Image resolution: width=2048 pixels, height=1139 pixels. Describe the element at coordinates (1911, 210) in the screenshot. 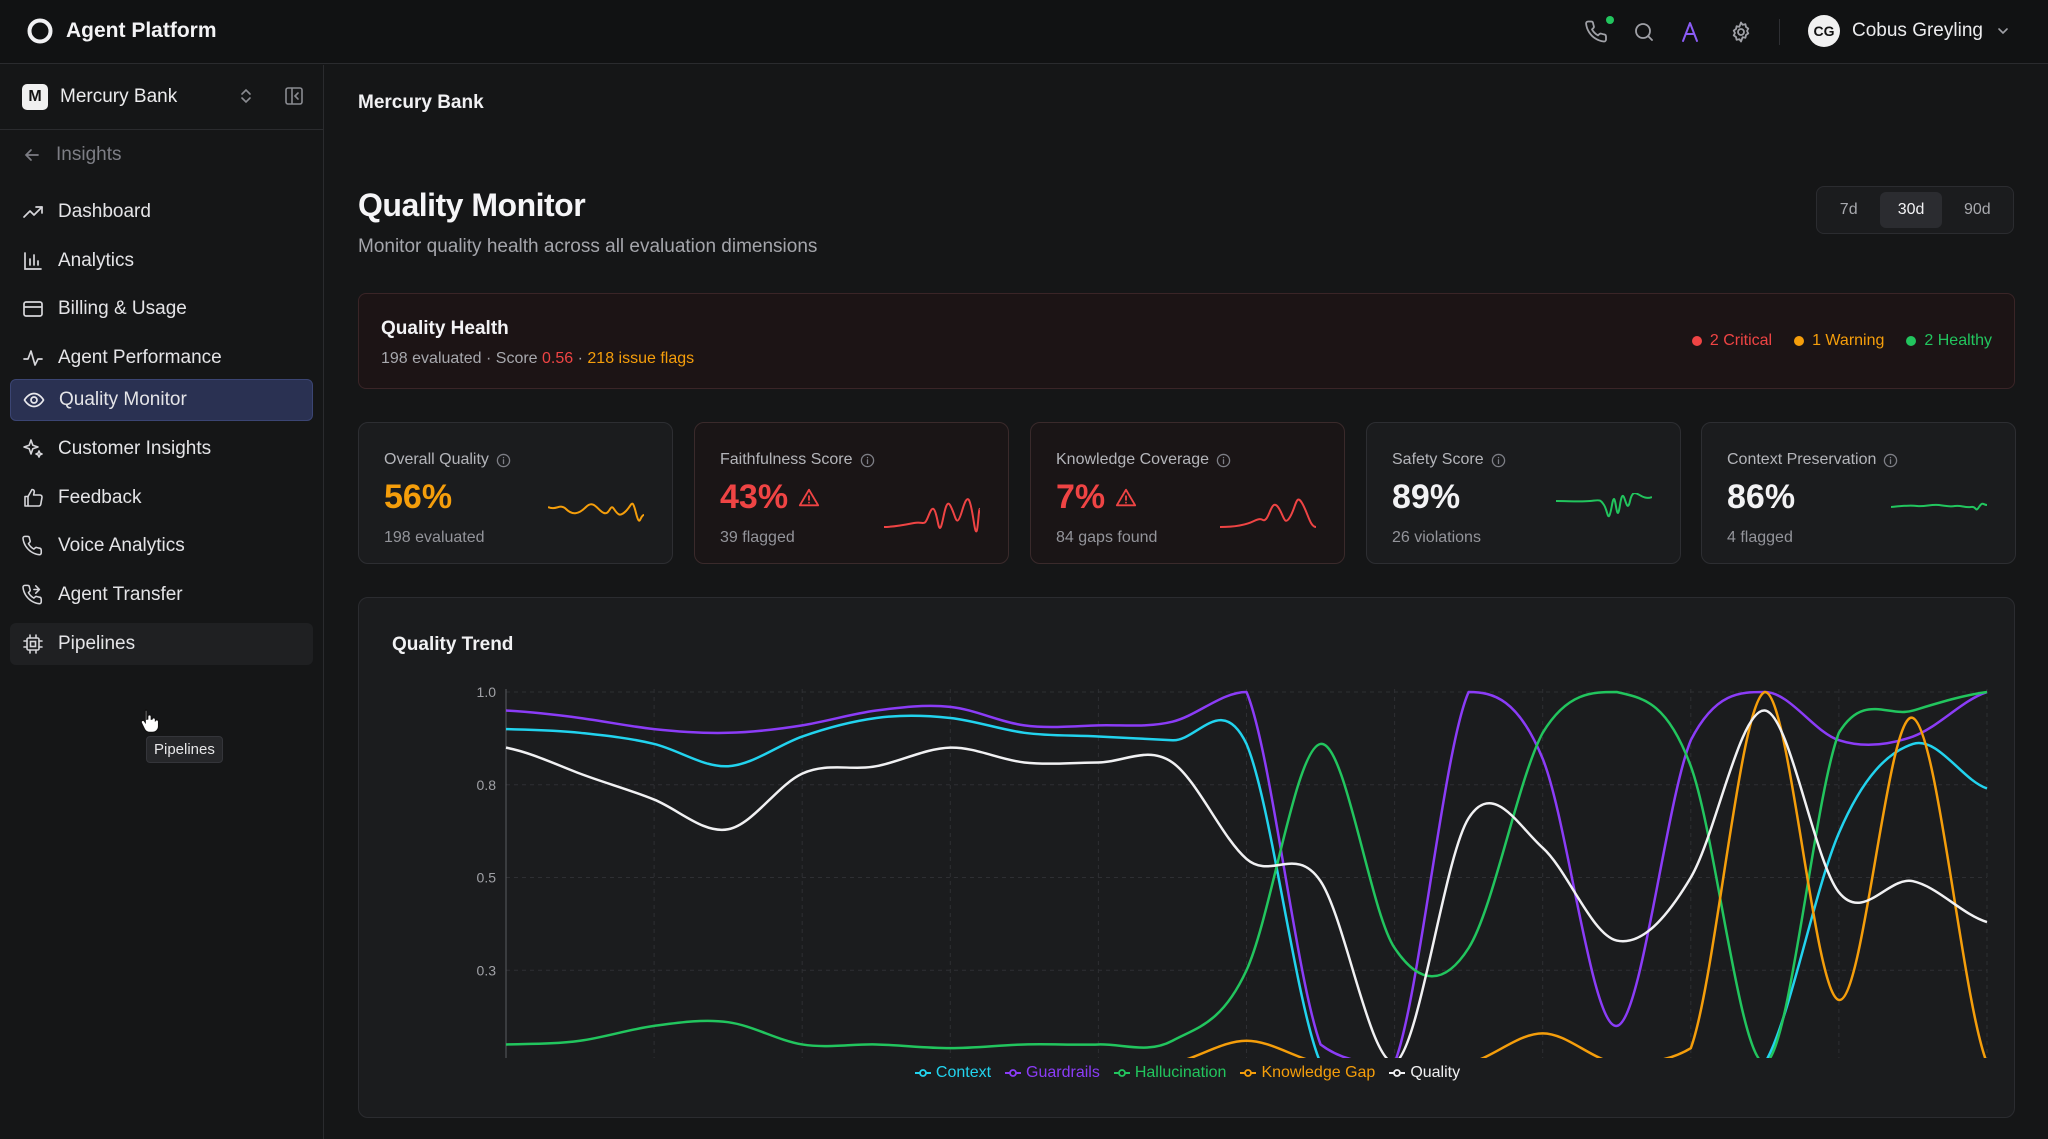

I see `range-30d-button: 30d` at that location.